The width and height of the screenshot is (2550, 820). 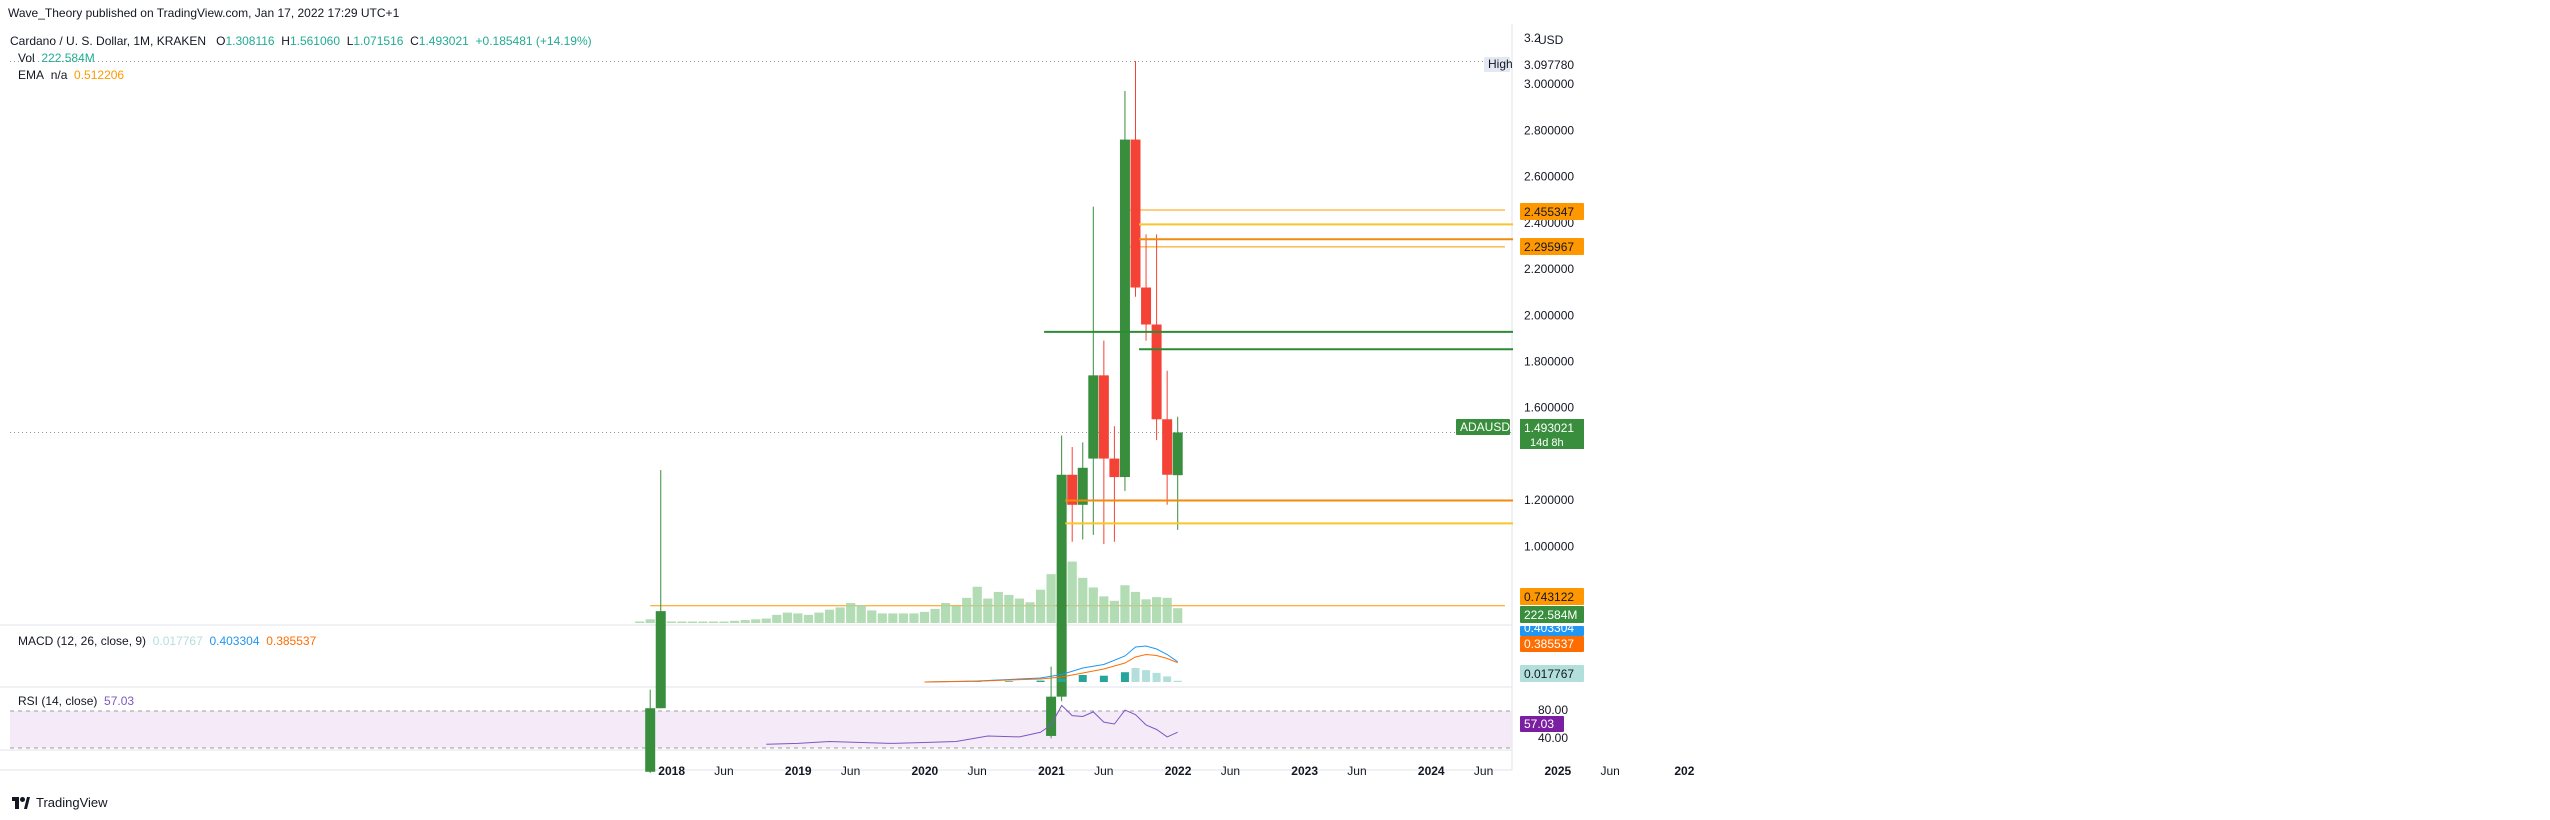 What do you see at coordinates (1532, 38) in the screenshot?
I see `price-axis-tick: 3.2` at bounding box center [1532, 38].